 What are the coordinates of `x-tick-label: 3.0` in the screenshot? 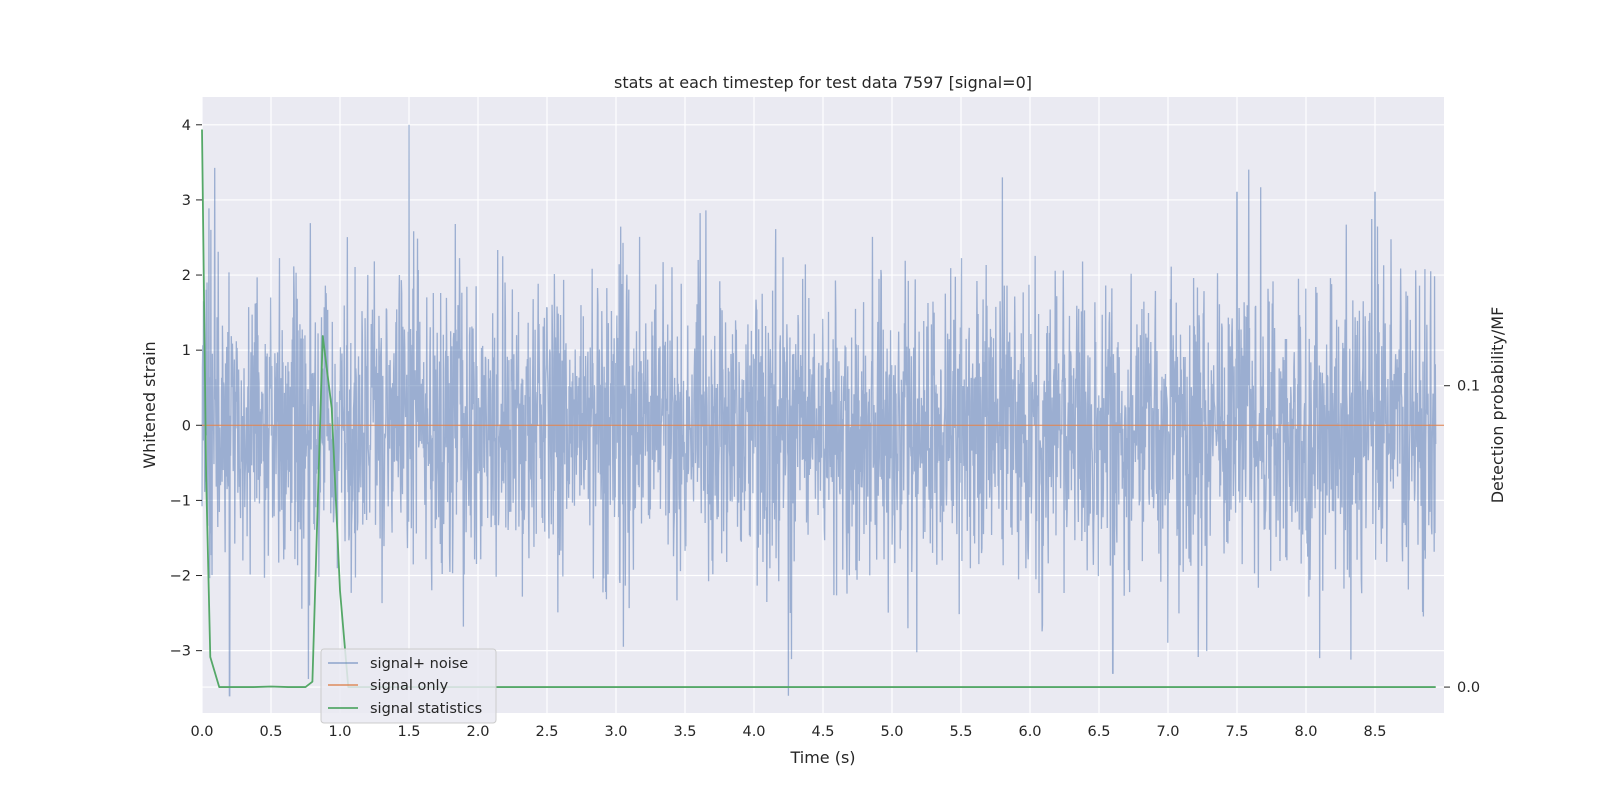 It's located at (615, 732).